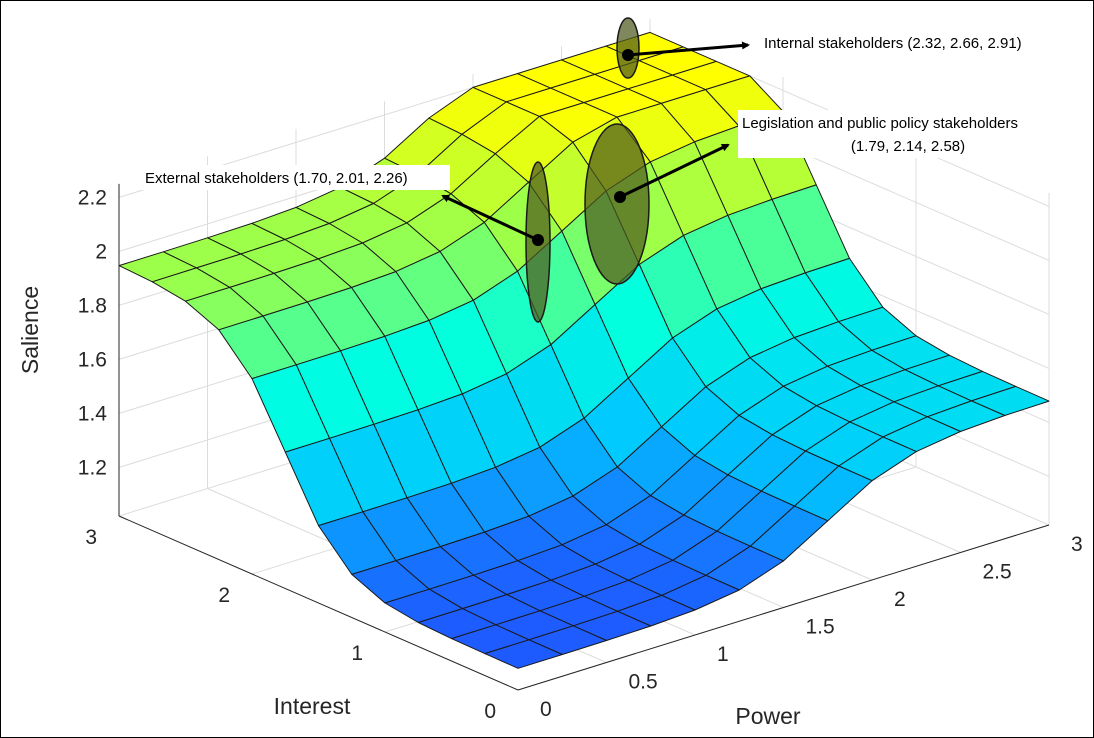 This screenshot has height=738, width=1094. What do you see at coordinates (30, 330) in the screenshot?
I see `z-axis-label: Salience` at bounding box center [30, 330].